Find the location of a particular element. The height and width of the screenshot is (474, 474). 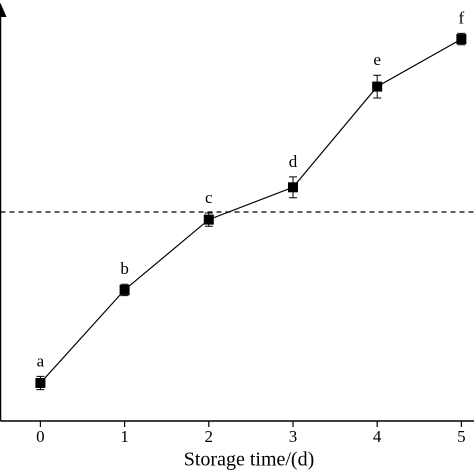

y-axis-arrow is located at coordinates (3, 10).